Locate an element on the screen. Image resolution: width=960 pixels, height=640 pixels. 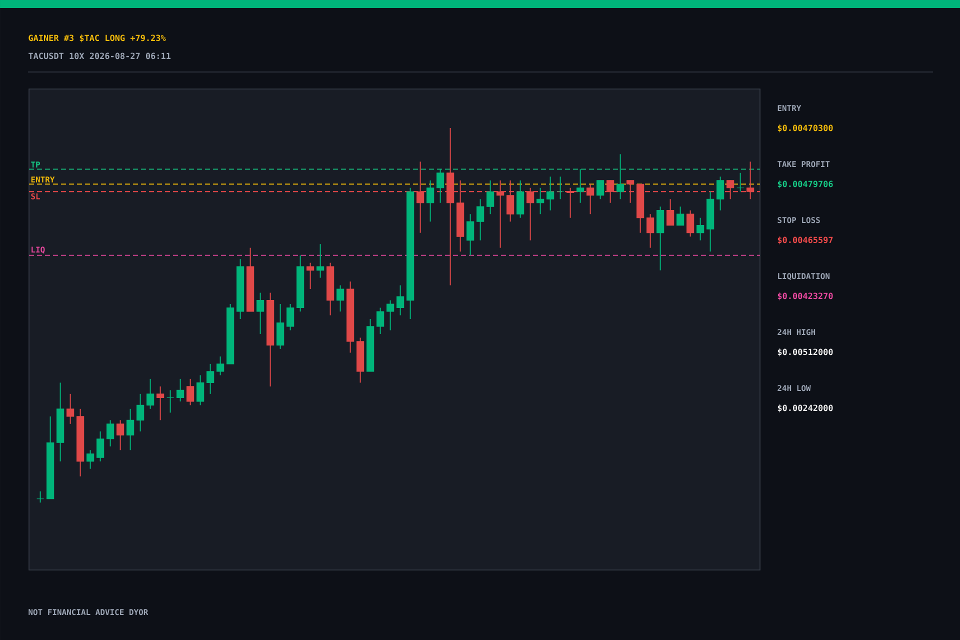
text: $0.00479706 is located at coordinates (805, 184).